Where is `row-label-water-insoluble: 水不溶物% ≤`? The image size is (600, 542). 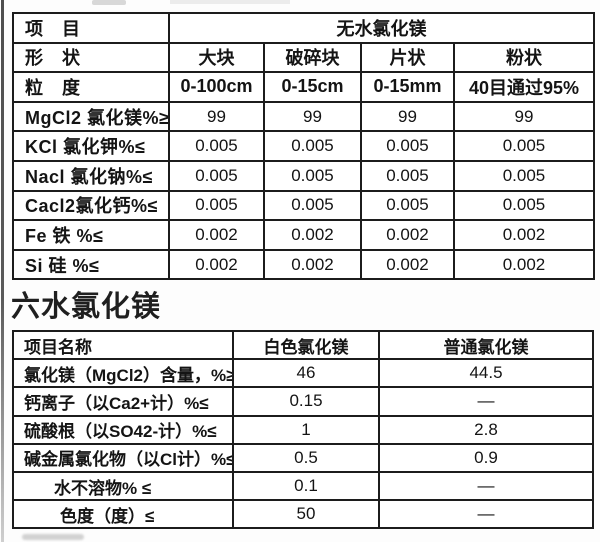 row-label-water-insoluble: 水不溶物% ≤ is located at coordinates (123, 486).